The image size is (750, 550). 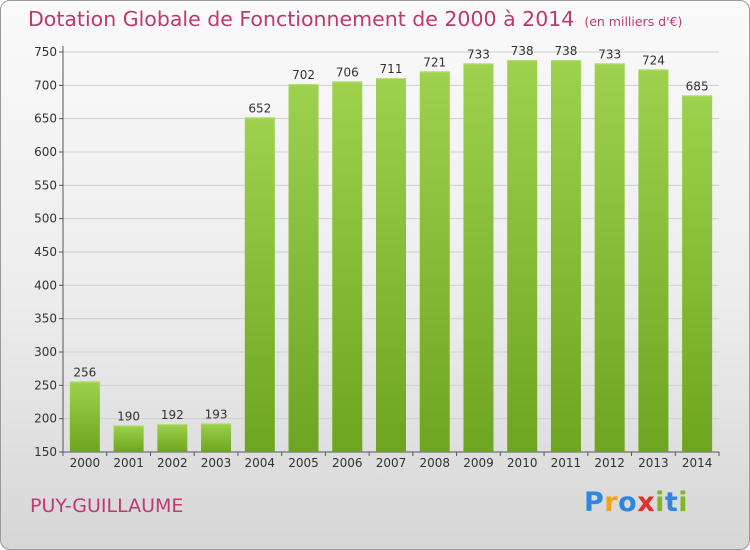 I want to click on data-label: 702, so click(x=303, y=75).